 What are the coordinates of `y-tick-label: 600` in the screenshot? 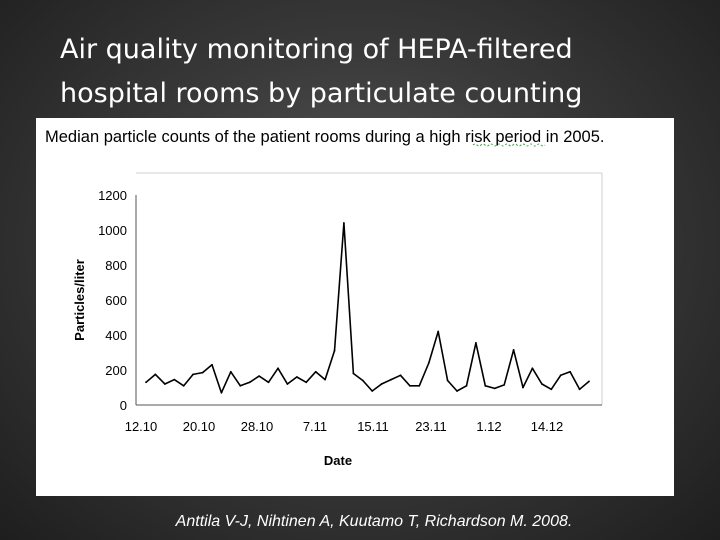 It's located at (116, 300).